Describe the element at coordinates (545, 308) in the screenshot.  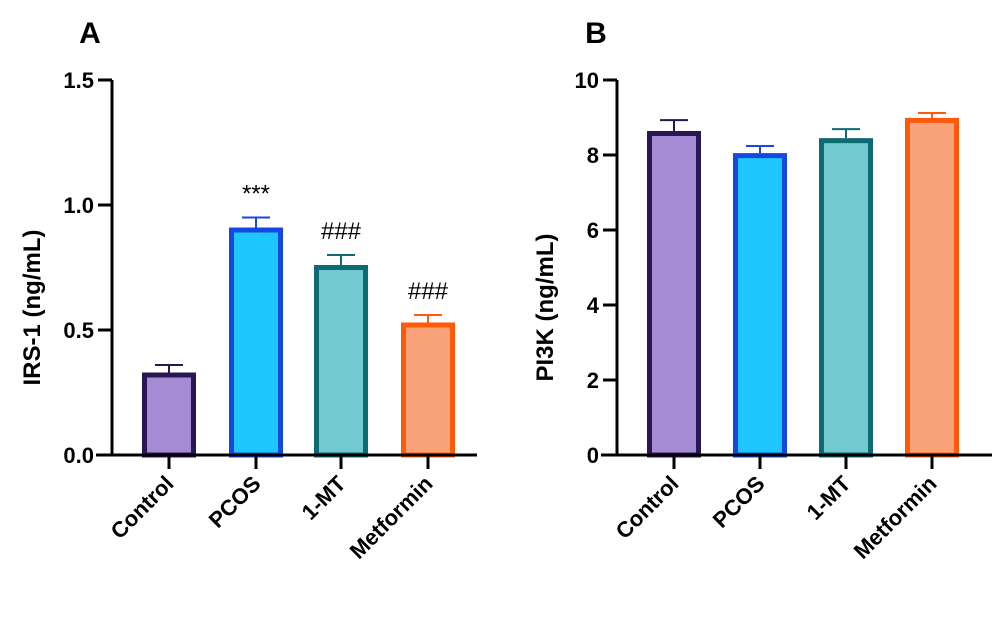
I see `y-axis-title: PI3K (ng/mL)` at that location.